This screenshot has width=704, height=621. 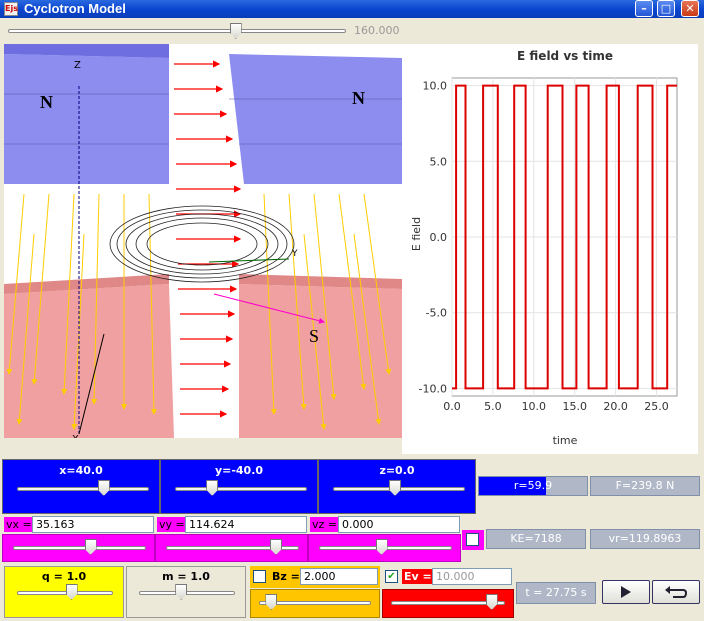 What do you see at coordinates (286, 576) in the screenshot?
I see `bz-tag: Bz =` at bounding box center [286, 576].